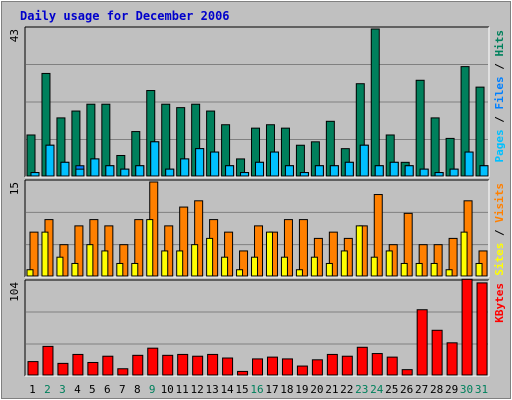 The image size is (512, 400). What do you see at coordinates (182, 389) in the screenshot?
I see `x-tick-label: 11` at bounding box center [182, 389].